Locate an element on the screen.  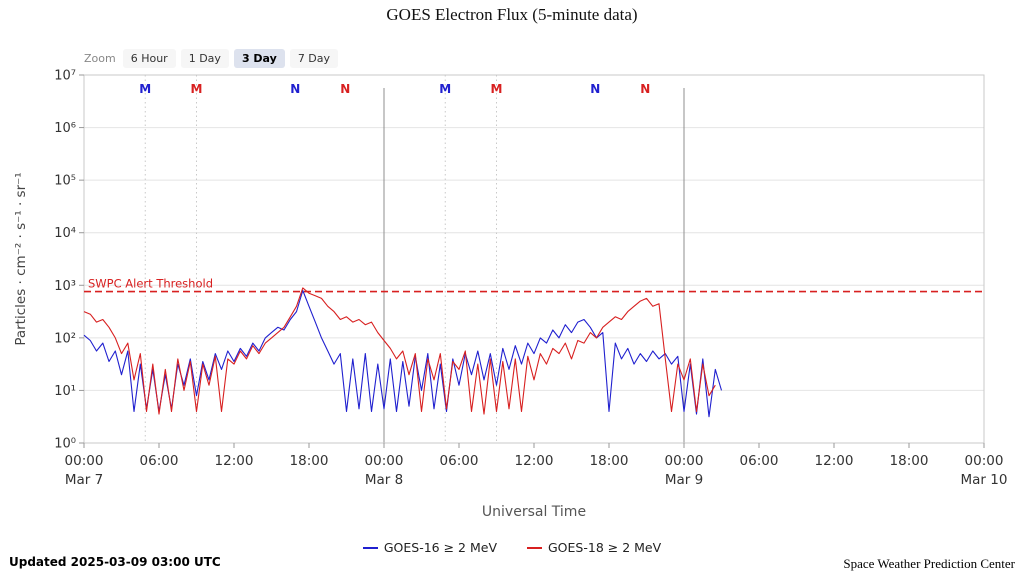
svg-text: Mar 10 is located at coordinates (984, 480).